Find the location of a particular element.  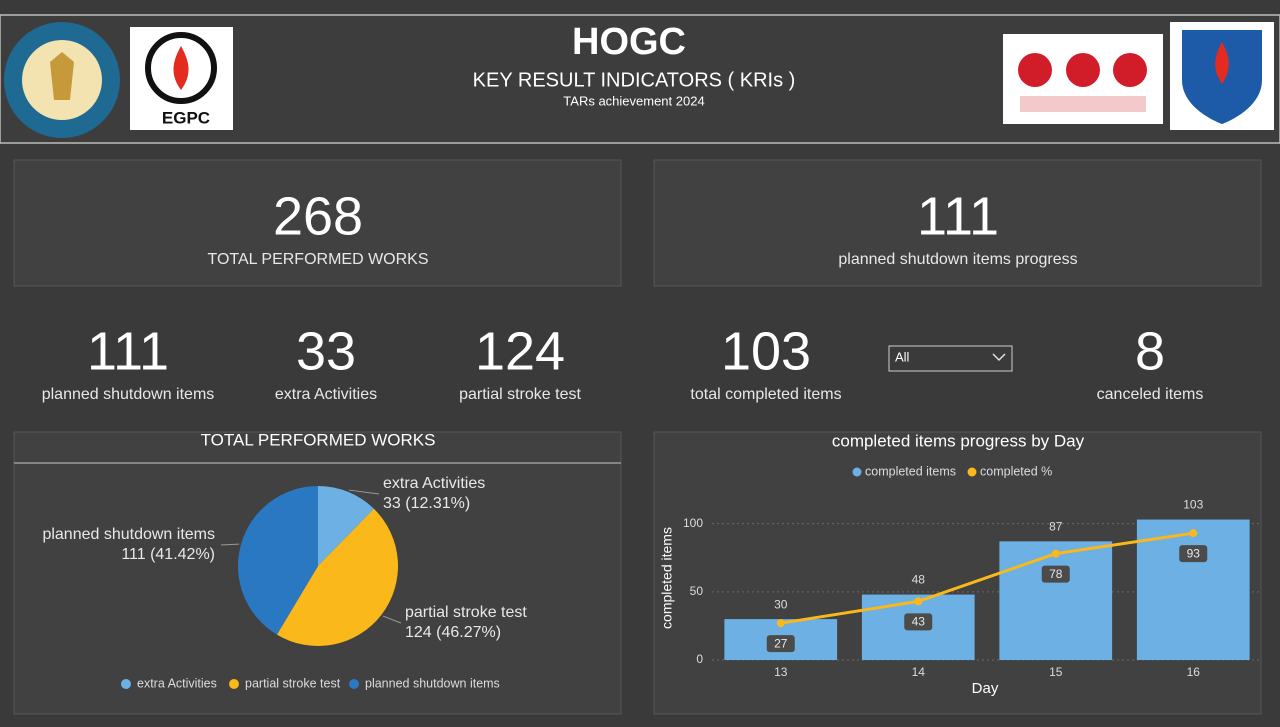

dropdown-chevron is located at coordinates (999, 357).